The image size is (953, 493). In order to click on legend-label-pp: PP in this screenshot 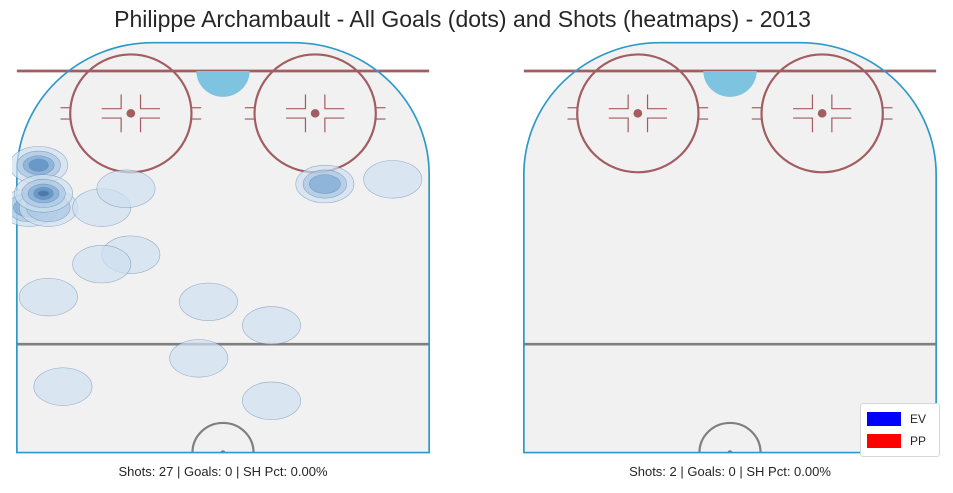, I will do `click(918, 441)`.